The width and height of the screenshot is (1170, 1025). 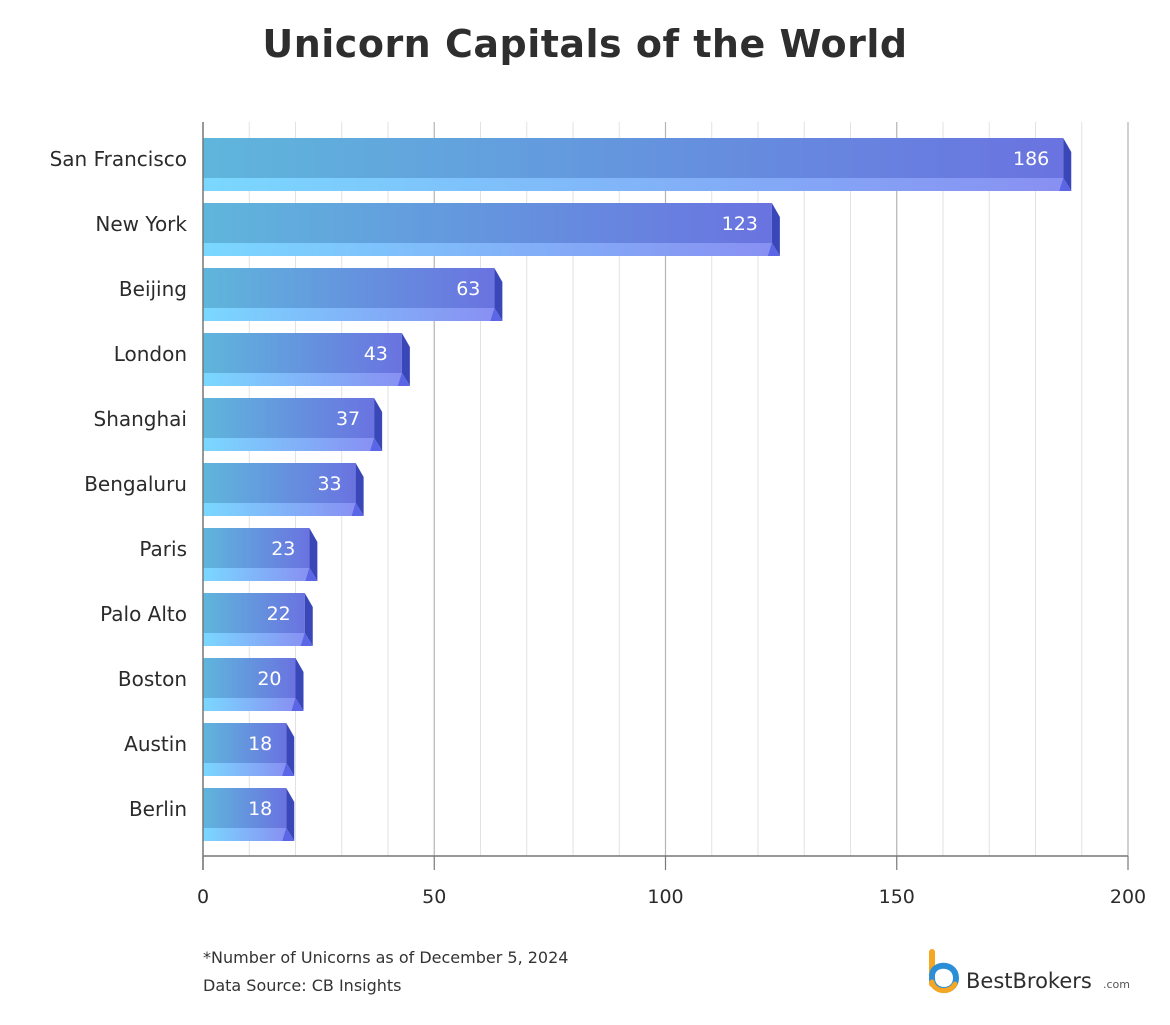 I want to click on bar-shanghai: 37, so click(x=293, y=424).